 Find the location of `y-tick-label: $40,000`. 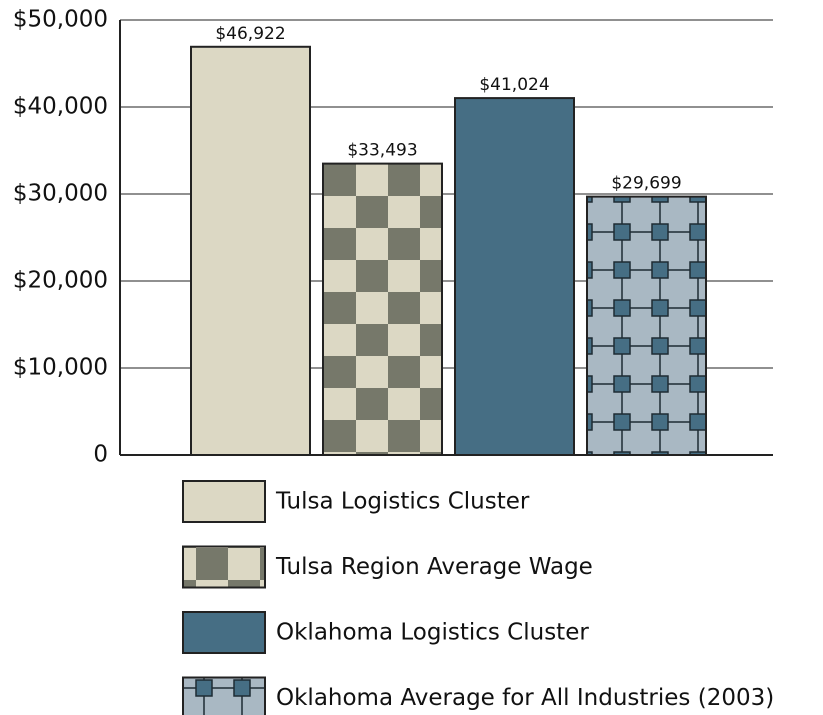

y-tick-label: $40,000 is located at coordinates (60, 107).